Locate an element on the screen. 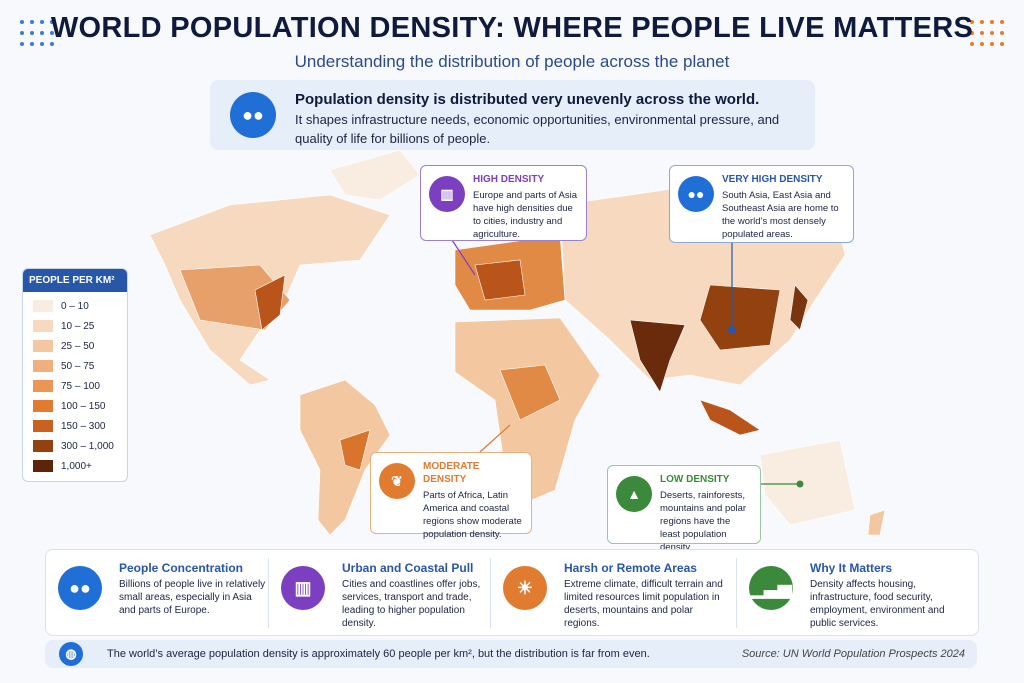 The image size is (1024, 683). callout-title: LOW DENSITY is located at coordinates (695, 479).